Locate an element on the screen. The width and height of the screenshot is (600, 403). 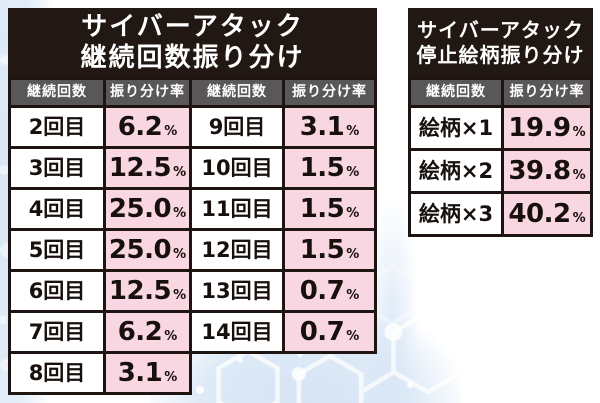
value-cell: 19.9% is located at coordinates (547, 128).